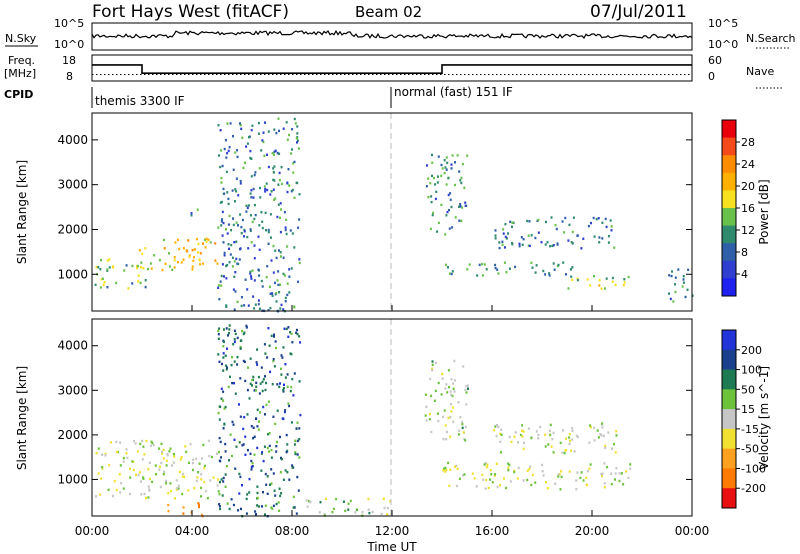  What do you see at coordinates (748, 142) in the screenshot?
I see `power-colorbar-tick-label: 28` at bounding box center [748, 142].